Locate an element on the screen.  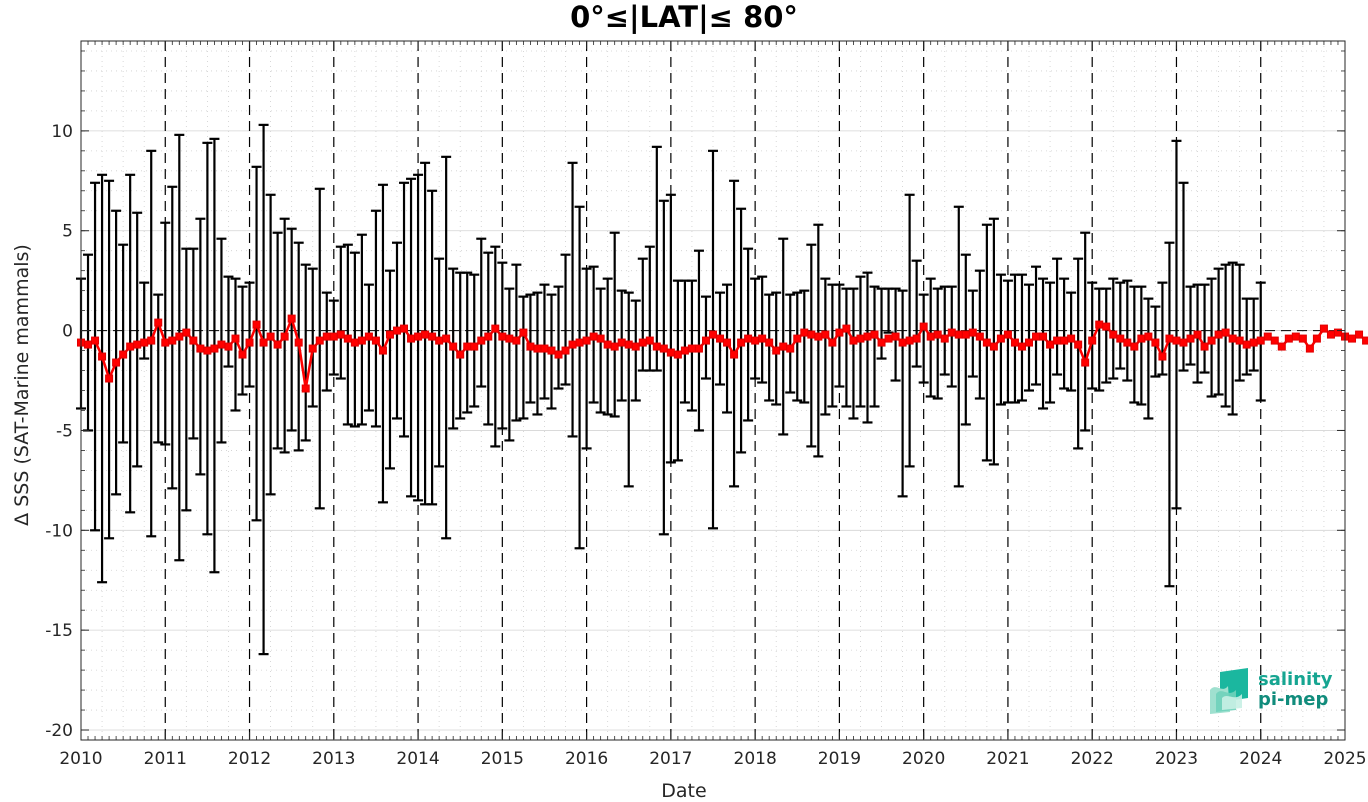
x-tick-label: 2014 is located at coordinates (417, 759).